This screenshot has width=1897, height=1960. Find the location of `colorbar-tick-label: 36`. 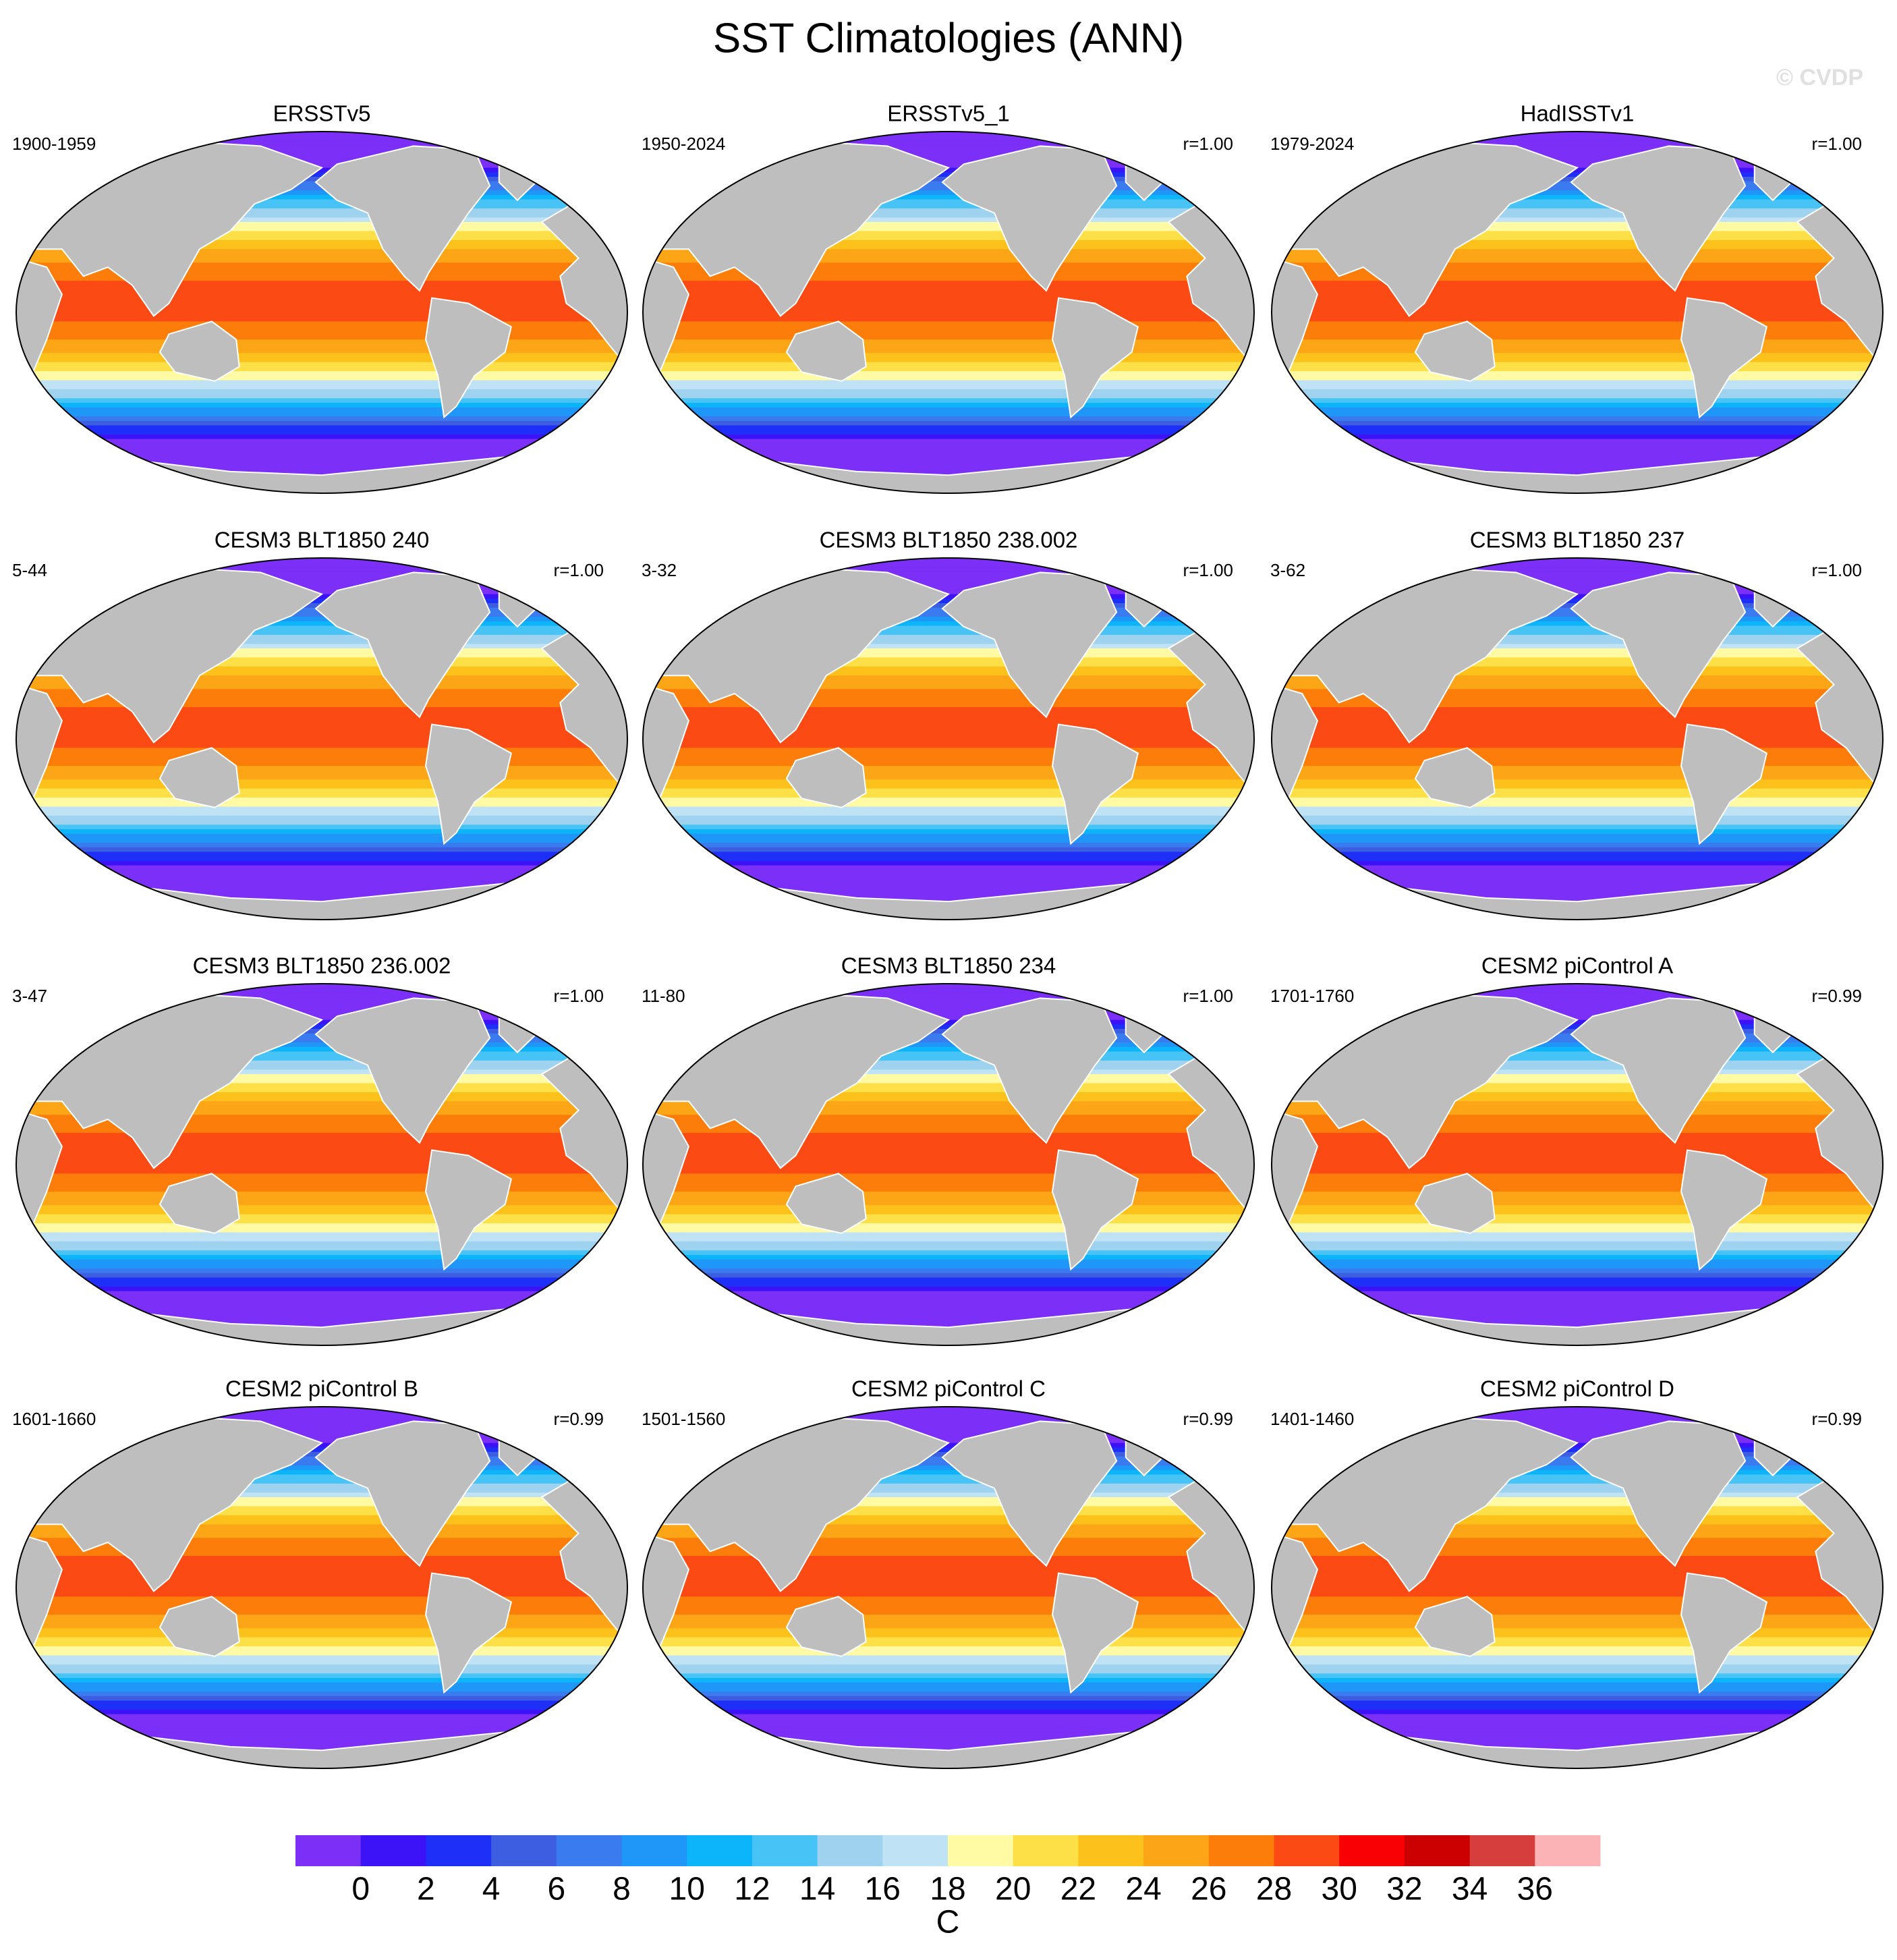

colorbar-tick-label: 36 is located at coordinates (1535, 1889).